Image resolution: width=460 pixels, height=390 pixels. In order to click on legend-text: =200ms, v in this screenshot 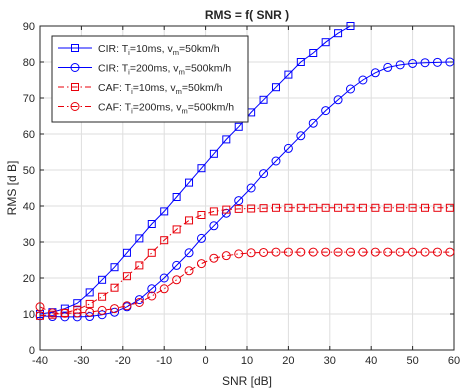, I will do `click(154, 69)`.